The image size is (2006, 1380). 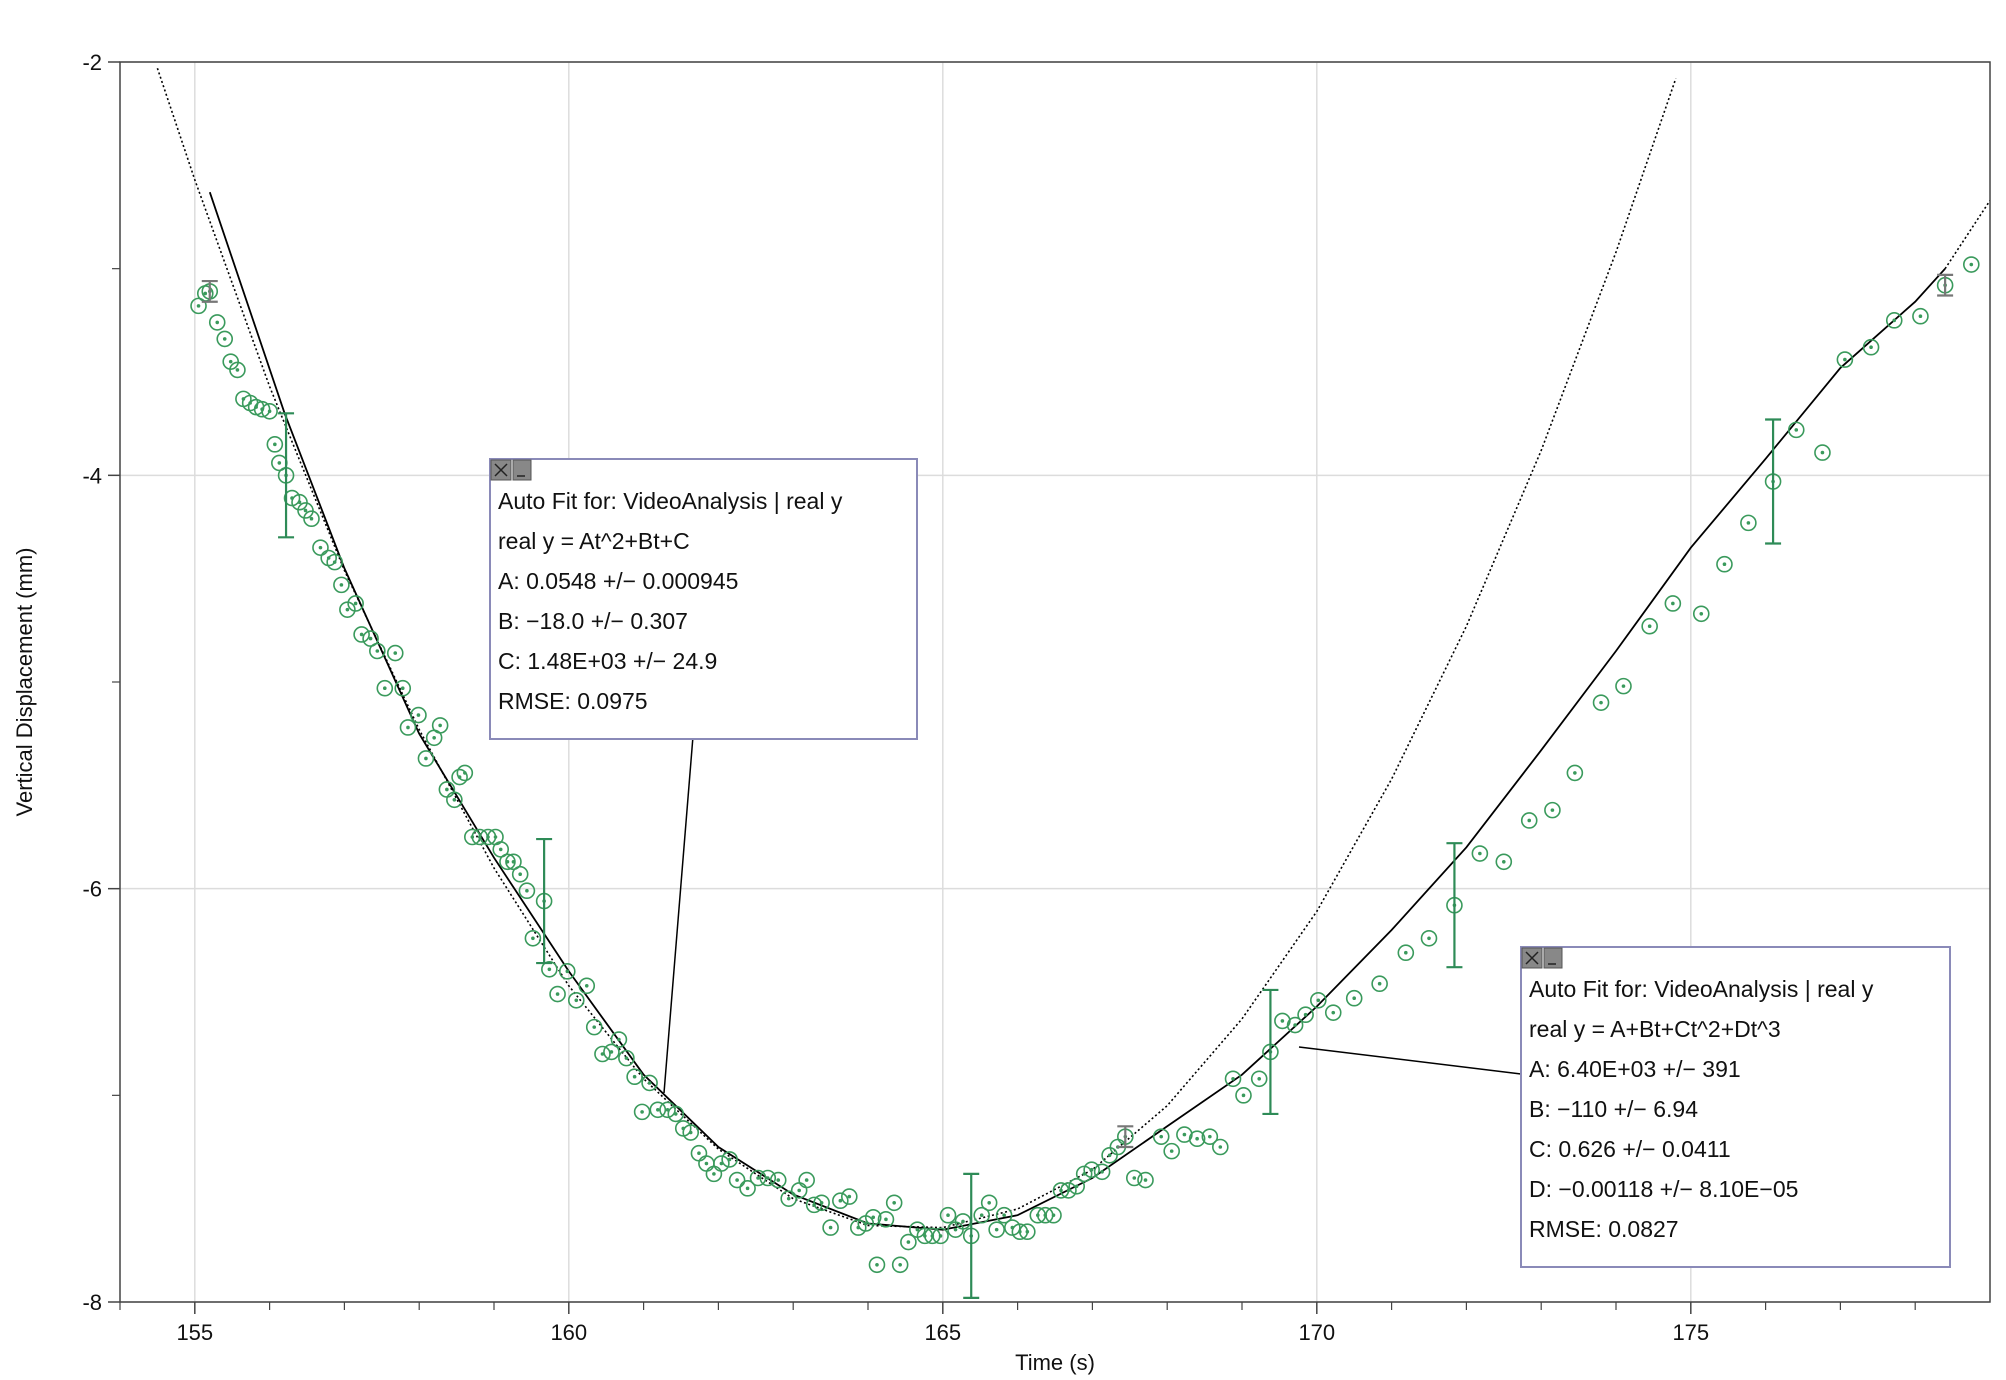 I want to click on annotation-line: Auto Fit for: VideoAnalysis | real y, so click(x=670, y=501).